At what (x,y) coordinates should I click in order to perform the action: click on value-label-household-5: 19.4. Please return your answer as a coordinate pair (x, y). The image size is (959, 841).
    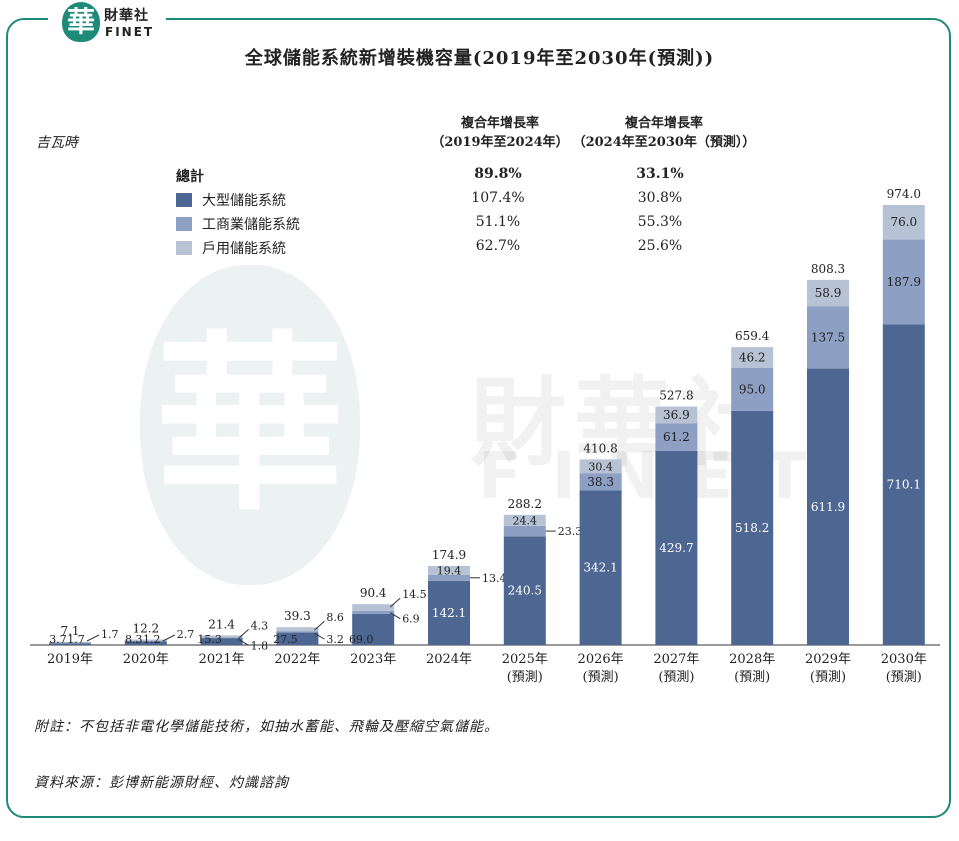
    Looking at the image, I should click on (449, 570).